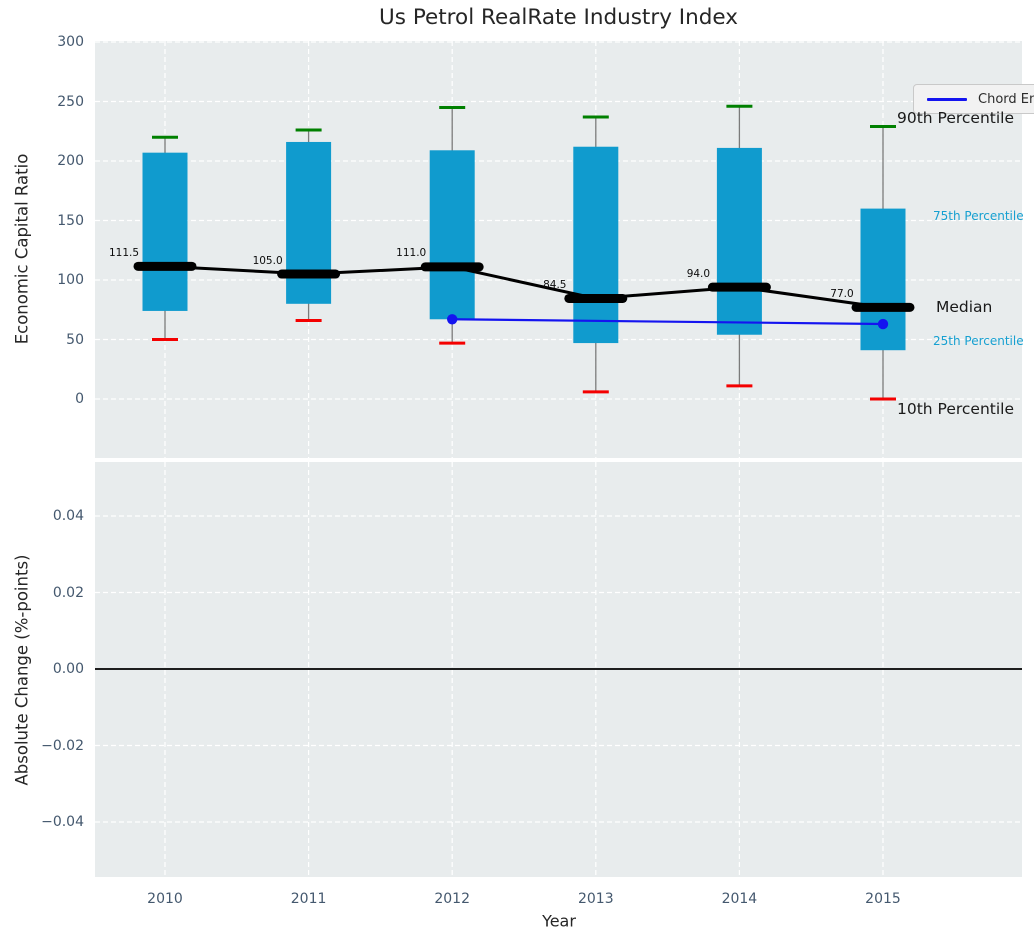 This screenshot has height=942, width=1034. I want to click on y-axis-label-top: Economic Capital Ratio, so click(22, 249).